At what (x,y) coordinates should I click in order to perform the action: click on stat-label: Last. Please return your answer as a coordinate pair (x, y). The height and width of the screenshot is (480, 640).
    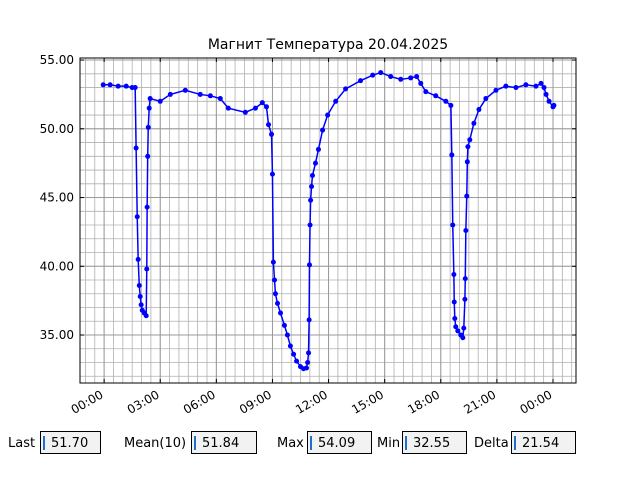
    Looking at the image, I should click on (22, 443).